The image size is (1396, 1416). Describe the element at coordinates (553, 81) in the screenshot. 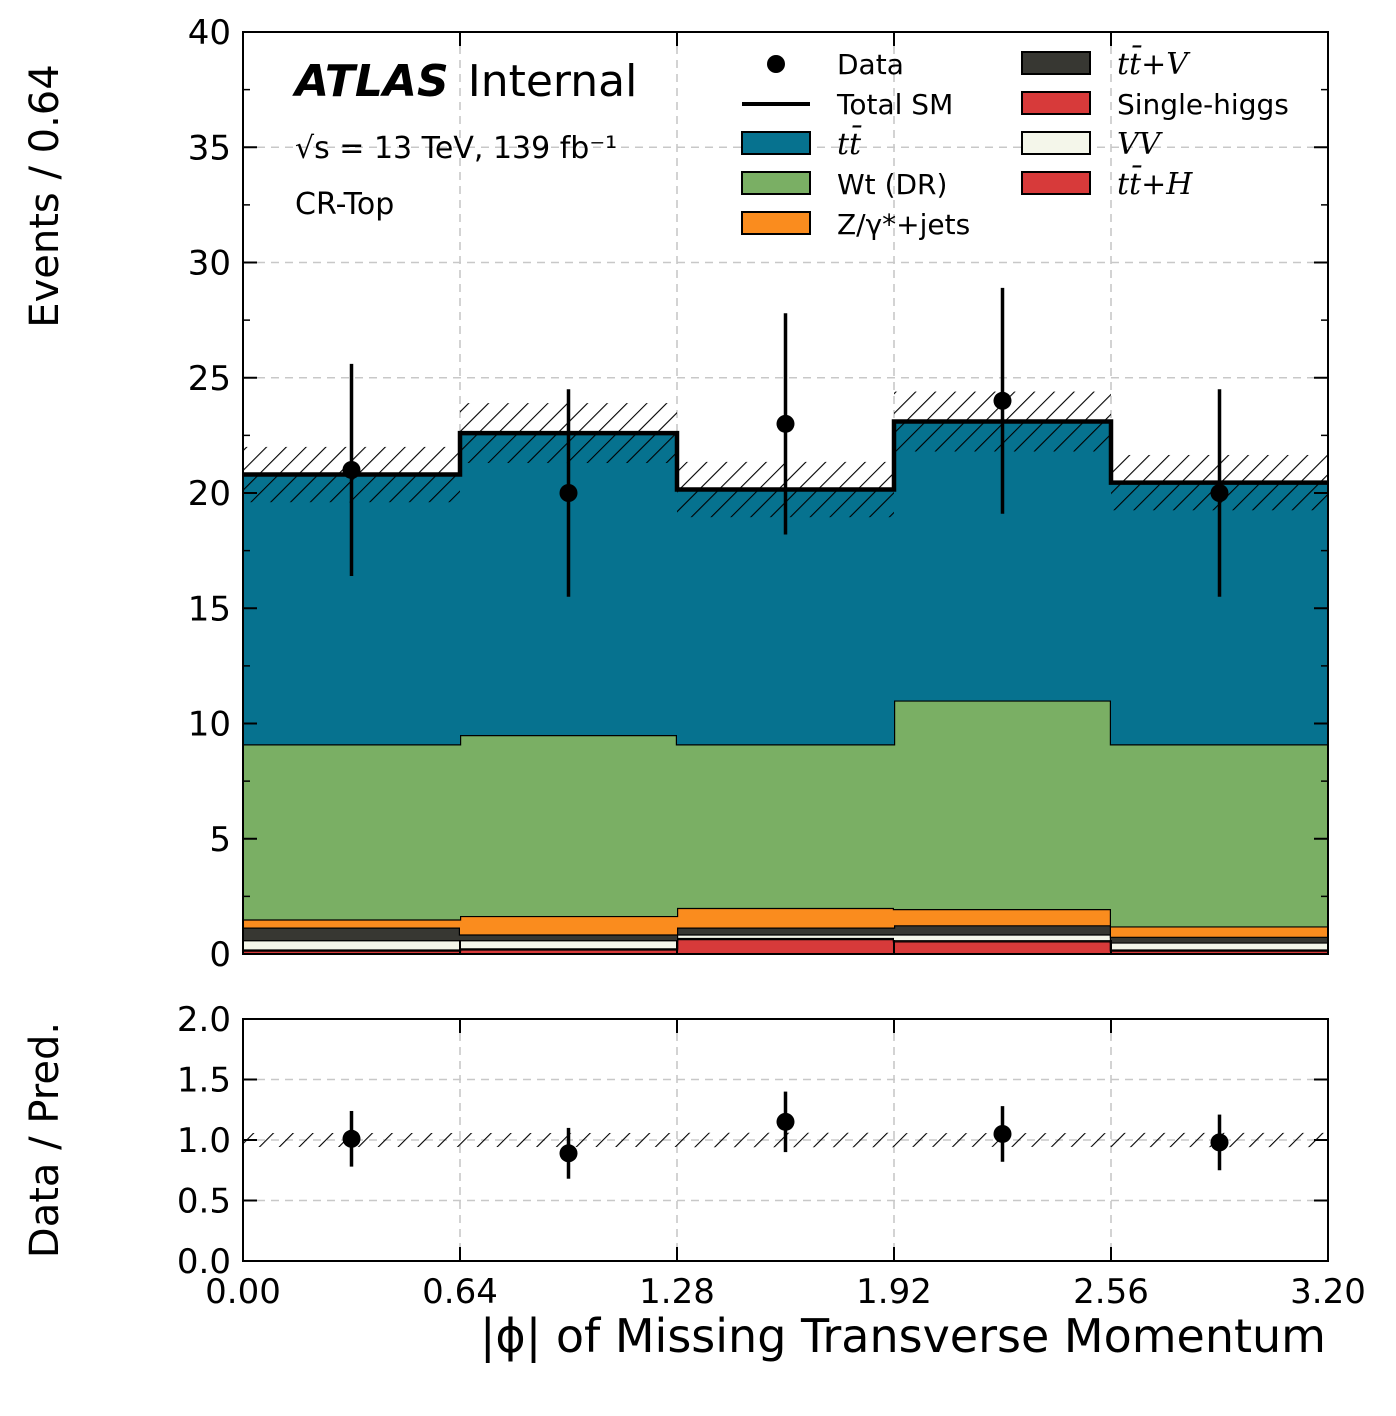

I see `atlas-status-label: Internal` at that location.